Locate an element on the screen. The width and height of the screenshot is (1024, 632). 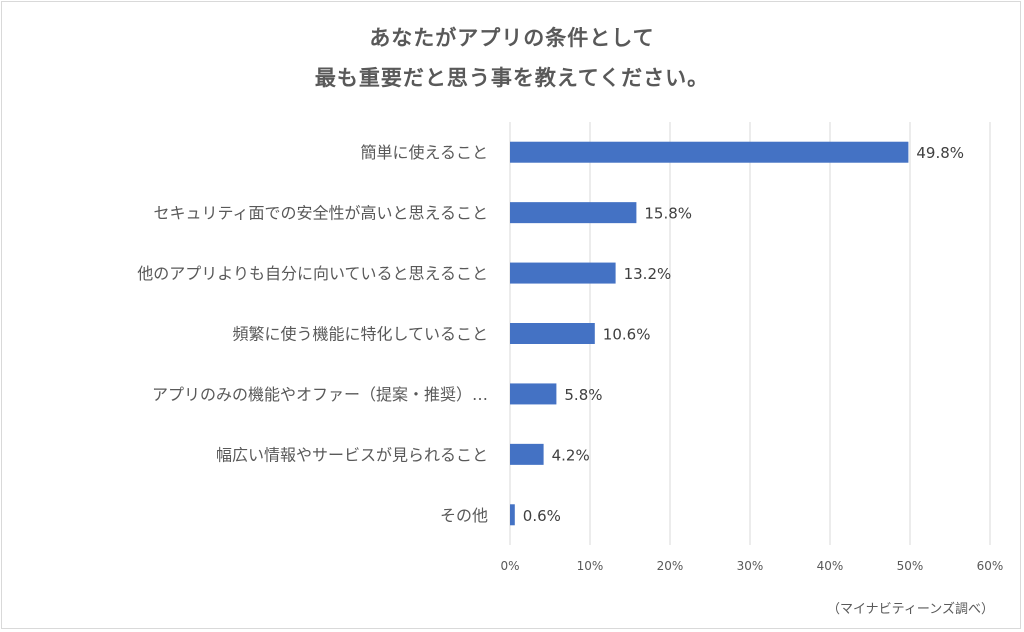
chart-title-line-1: あなたがアプリの条件として is located at coordinates (512, 38).